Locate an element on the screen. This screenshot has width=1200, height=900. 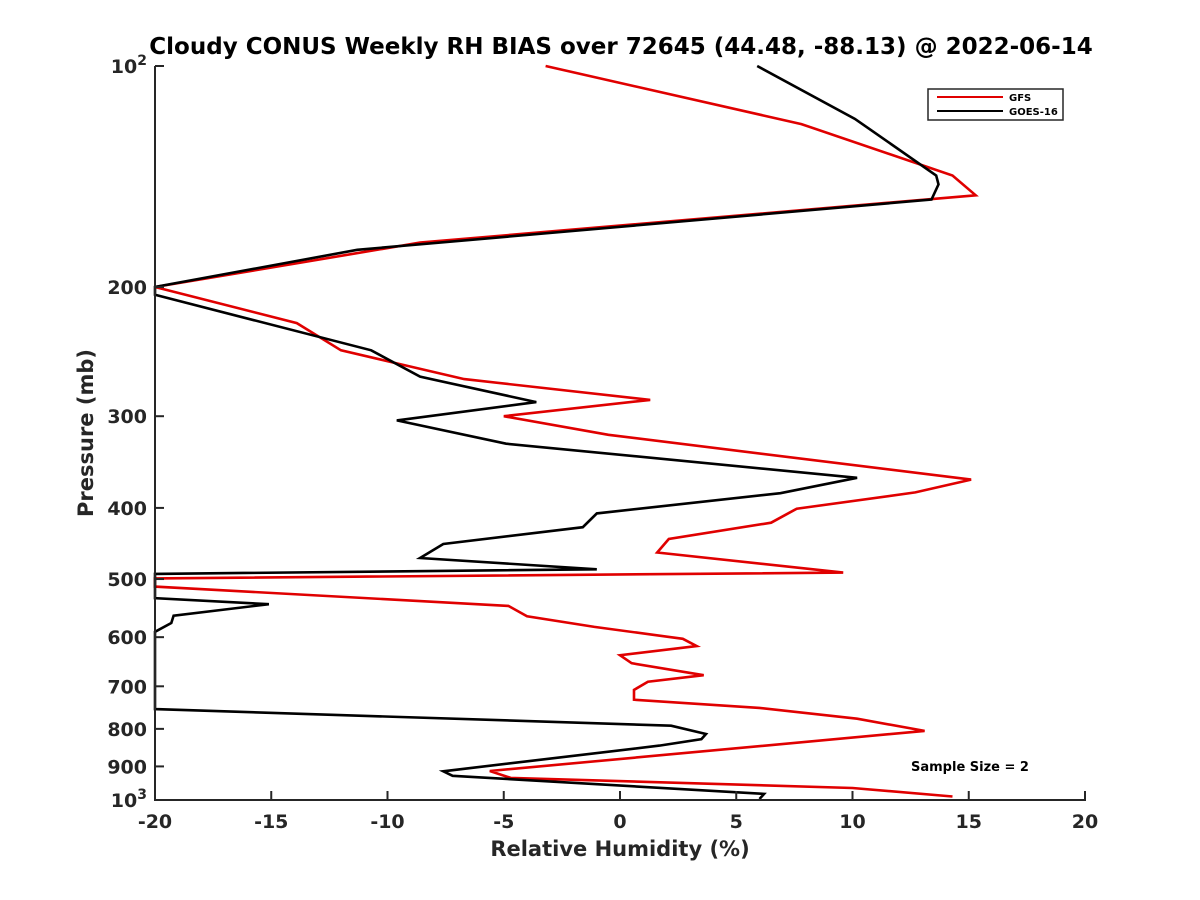
x-tick-label: -15 is located at coordinates (271, 822).